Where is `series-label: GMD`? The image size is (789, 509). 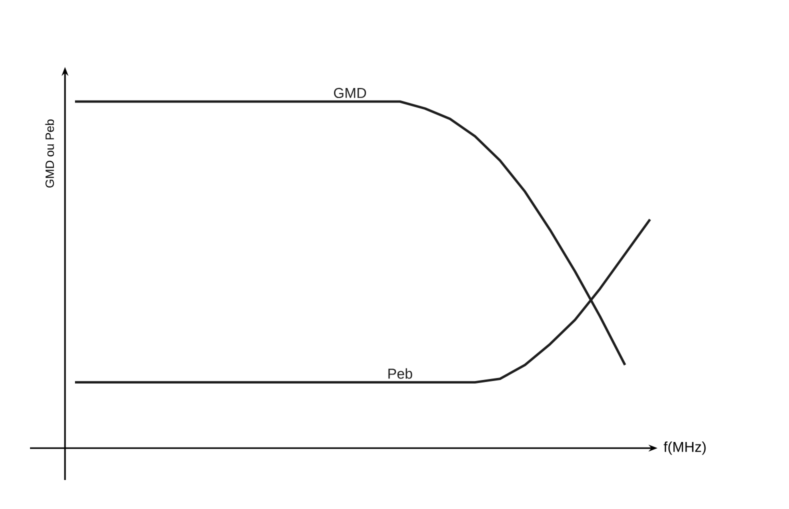
series-label: GMD is located at coordinates (350, 93).